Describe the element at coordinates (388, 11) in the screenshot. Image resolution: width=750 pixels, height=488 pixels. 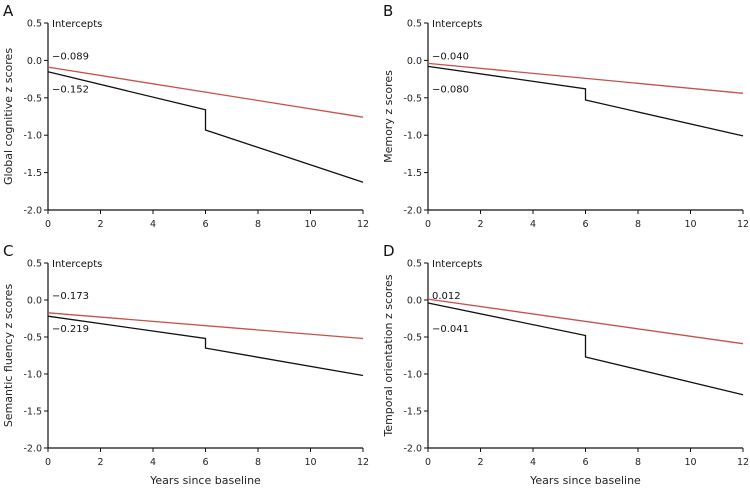
I see `panel-letter: B` at that location.